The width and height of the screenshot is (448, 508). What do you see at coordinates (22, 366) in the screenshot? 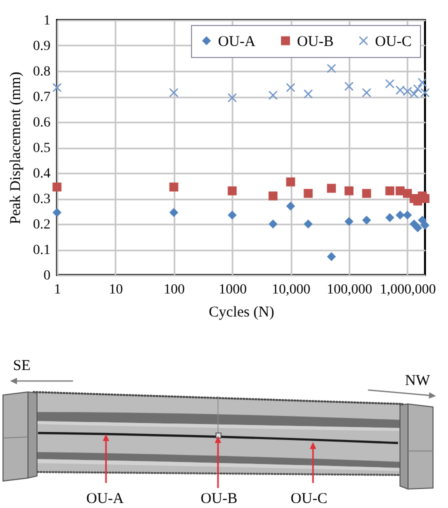
I see `text: SE` at bounding box center [22, 366].